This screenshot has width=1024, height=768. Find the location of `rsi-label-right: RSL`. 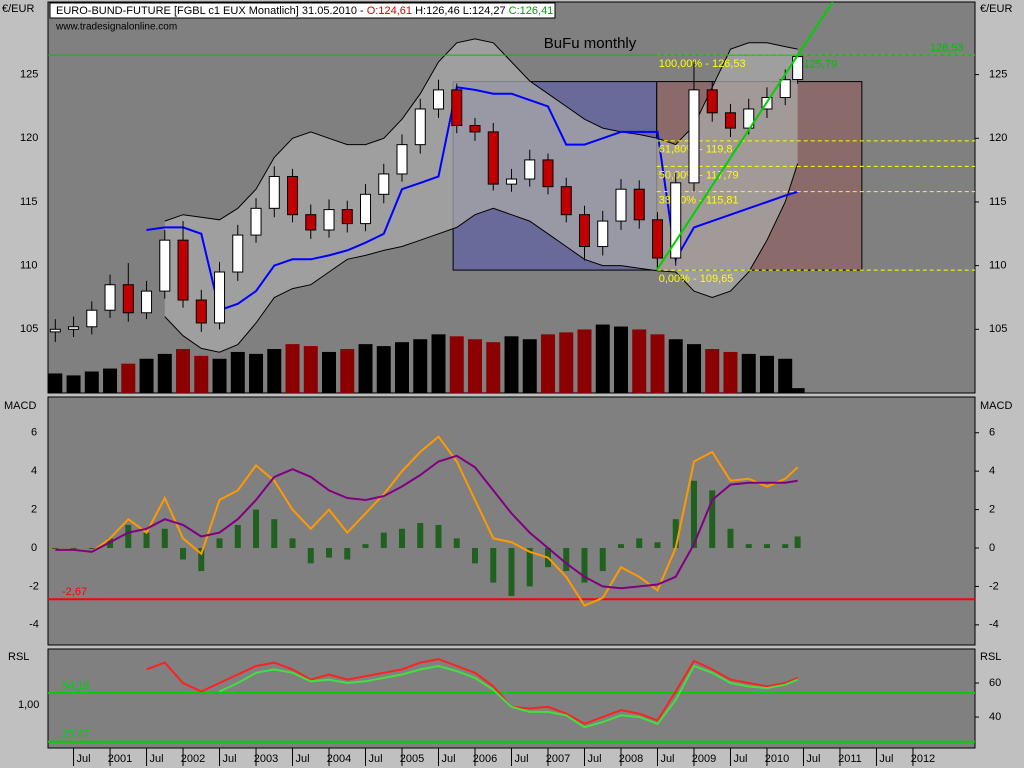

rsi-label-right: RSL is located at coordinates (990, 657).